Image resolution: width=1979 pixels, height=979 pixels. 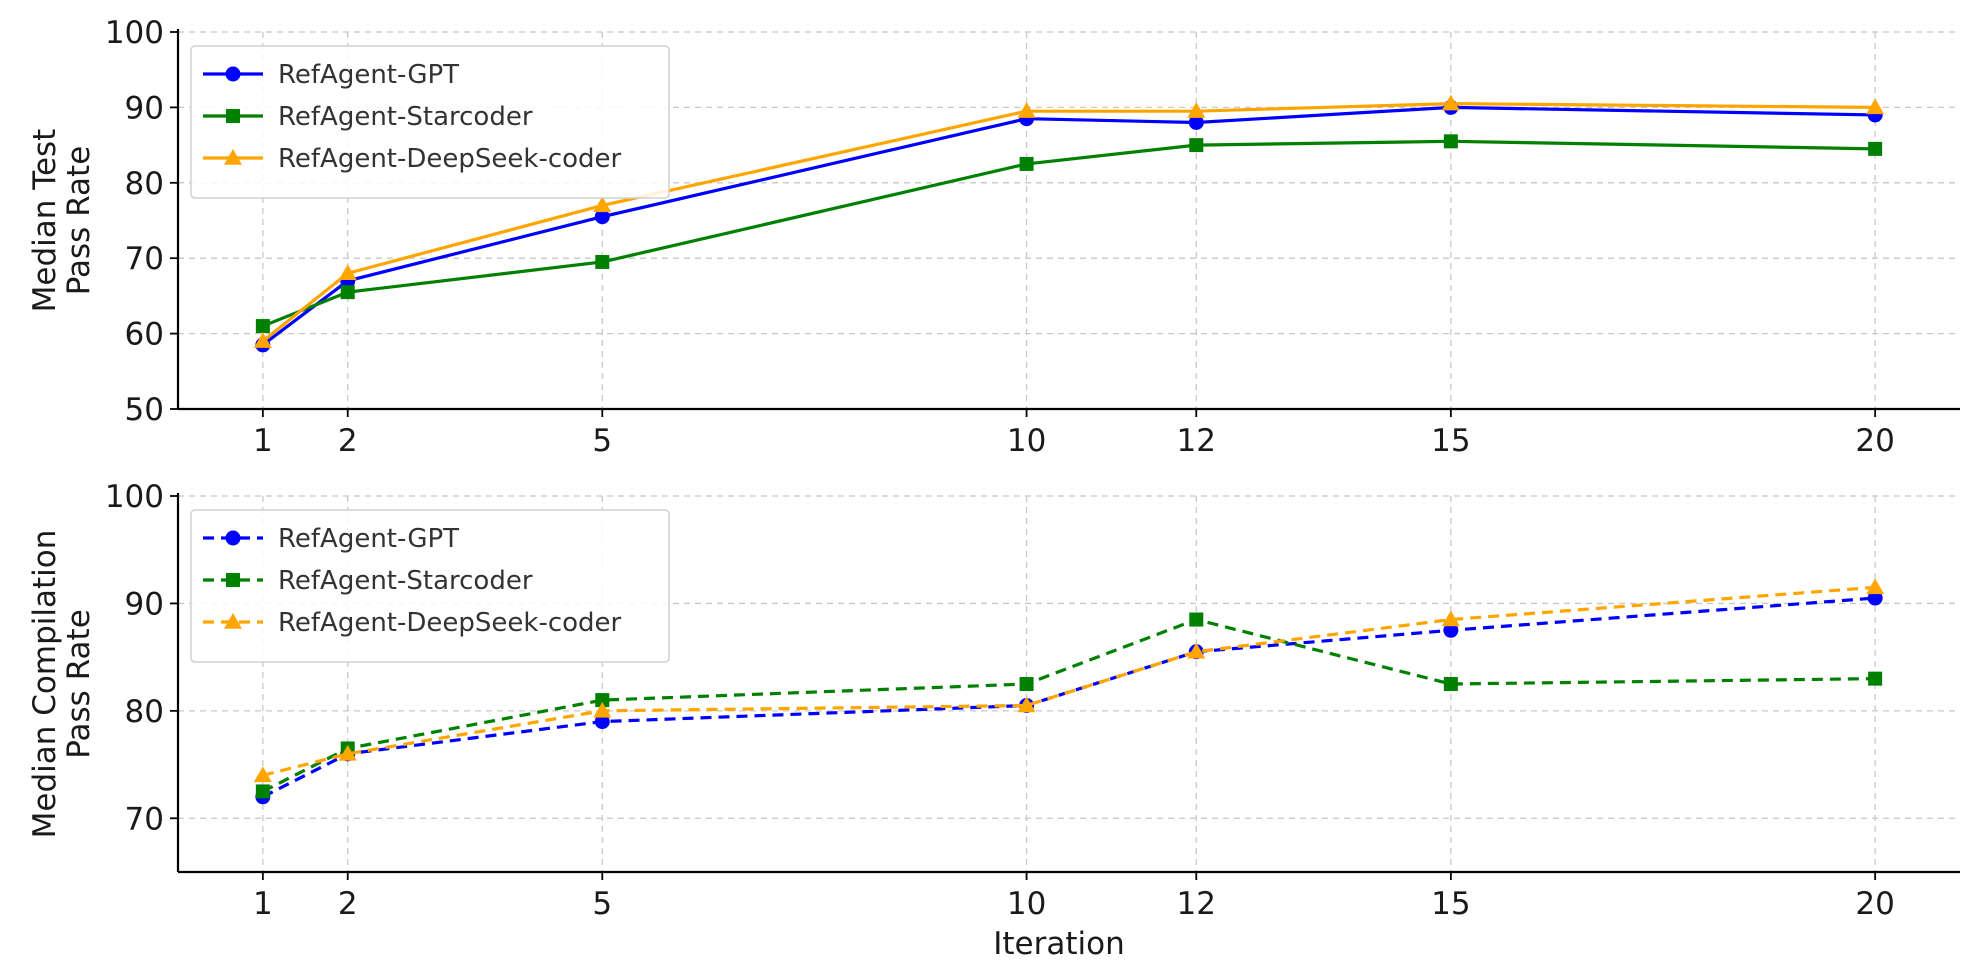 I want to click on y-tick-label: 50, so click(x=144, y=410).